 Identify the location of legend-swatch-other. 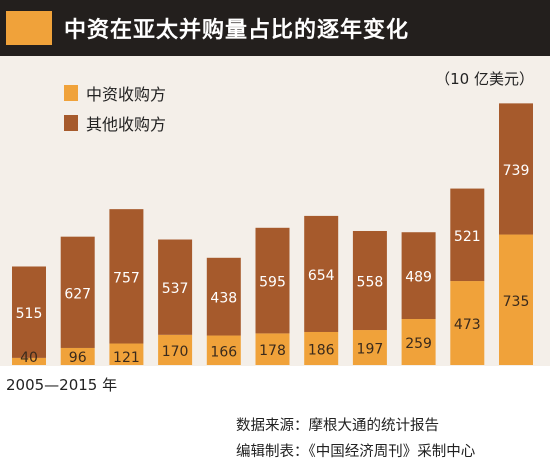
(71, 123).